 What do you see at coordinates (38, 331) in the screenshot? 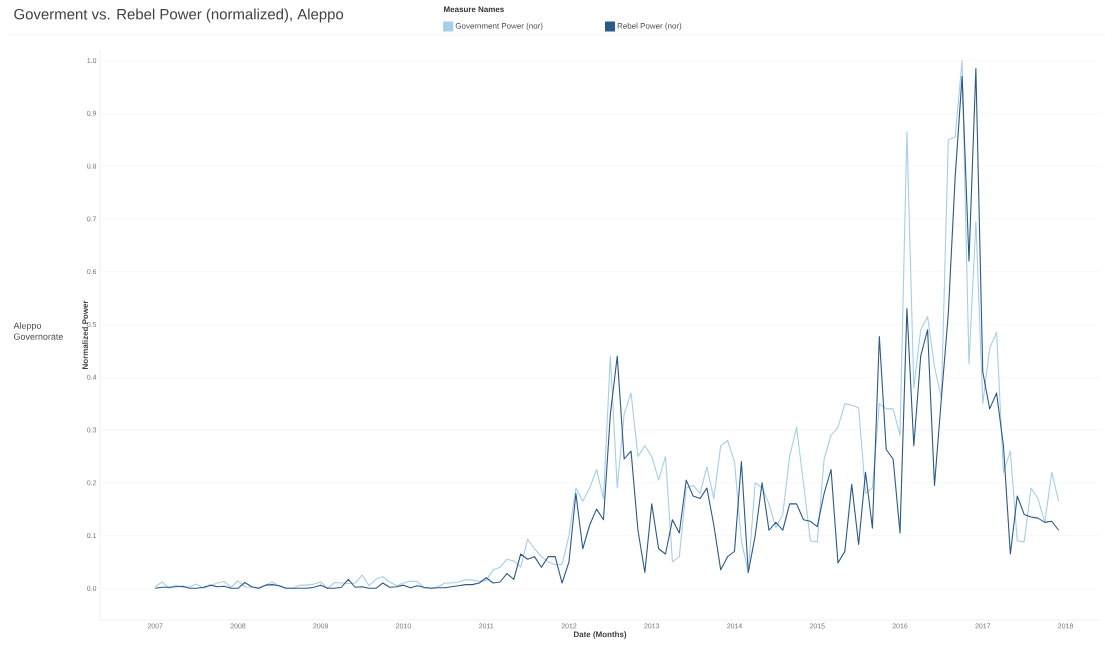
I see `text: Aleppo Governorate` at bounding box center [38, 331].